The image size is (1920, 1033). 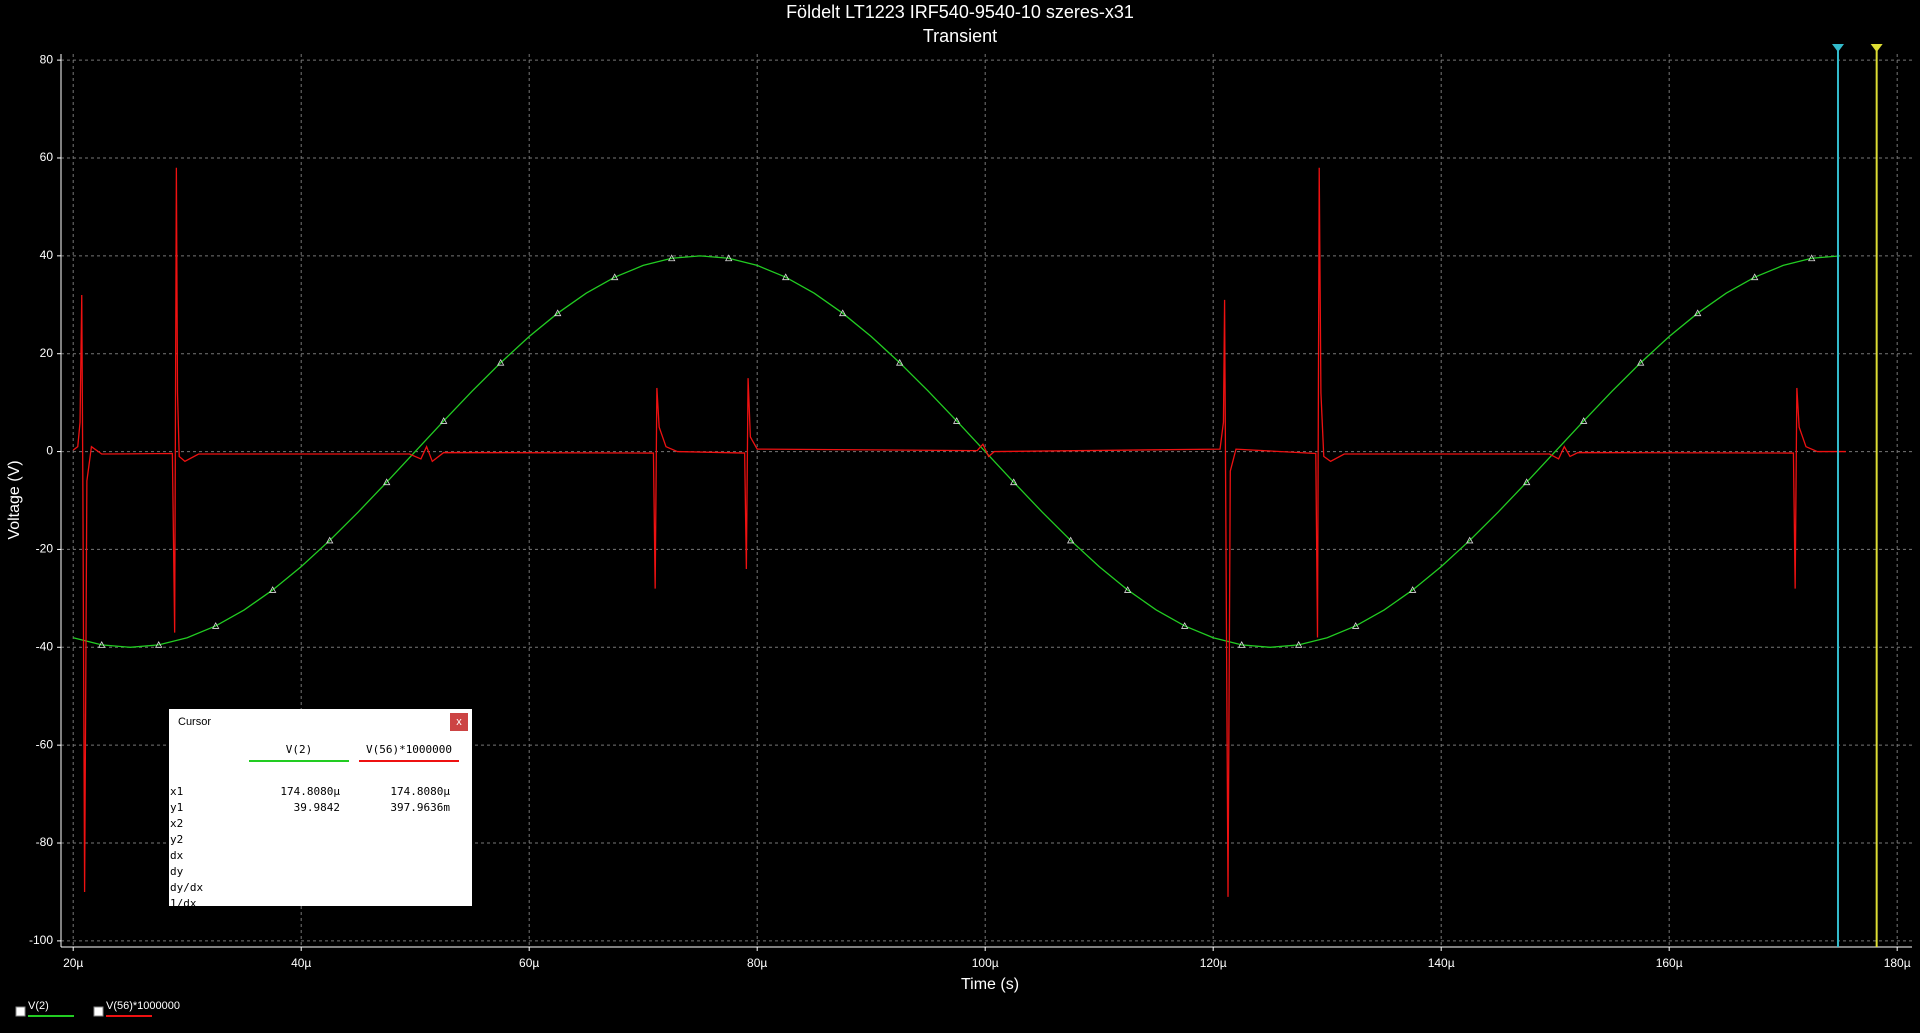 I want to click on panel-title: Cursor, so click(x=195, y=722).